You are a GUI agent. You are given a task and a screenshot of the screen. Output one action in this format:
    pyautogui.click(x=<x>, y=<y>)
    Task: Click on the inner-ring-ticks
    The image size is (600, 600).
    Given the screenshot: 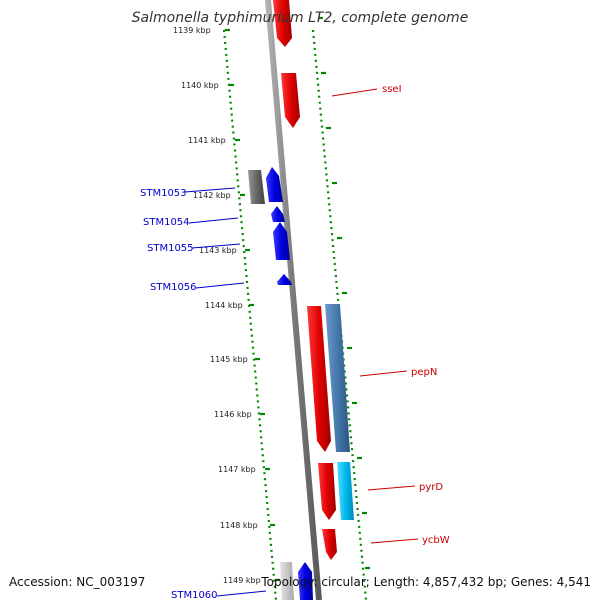 What is the action you would take?
    pyautogui.click(x=252, y=305)
    